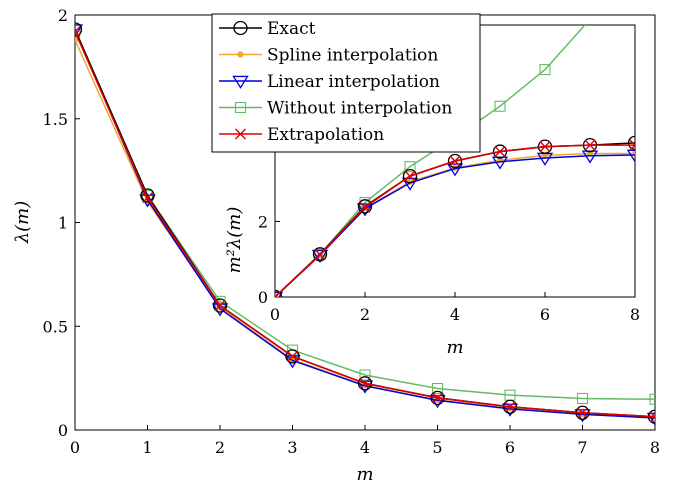 The width and height of the screenshot is (673, 487). I want to click on main-y-ticks: 0 0.5 1 1.5 2, so click(61, 223).